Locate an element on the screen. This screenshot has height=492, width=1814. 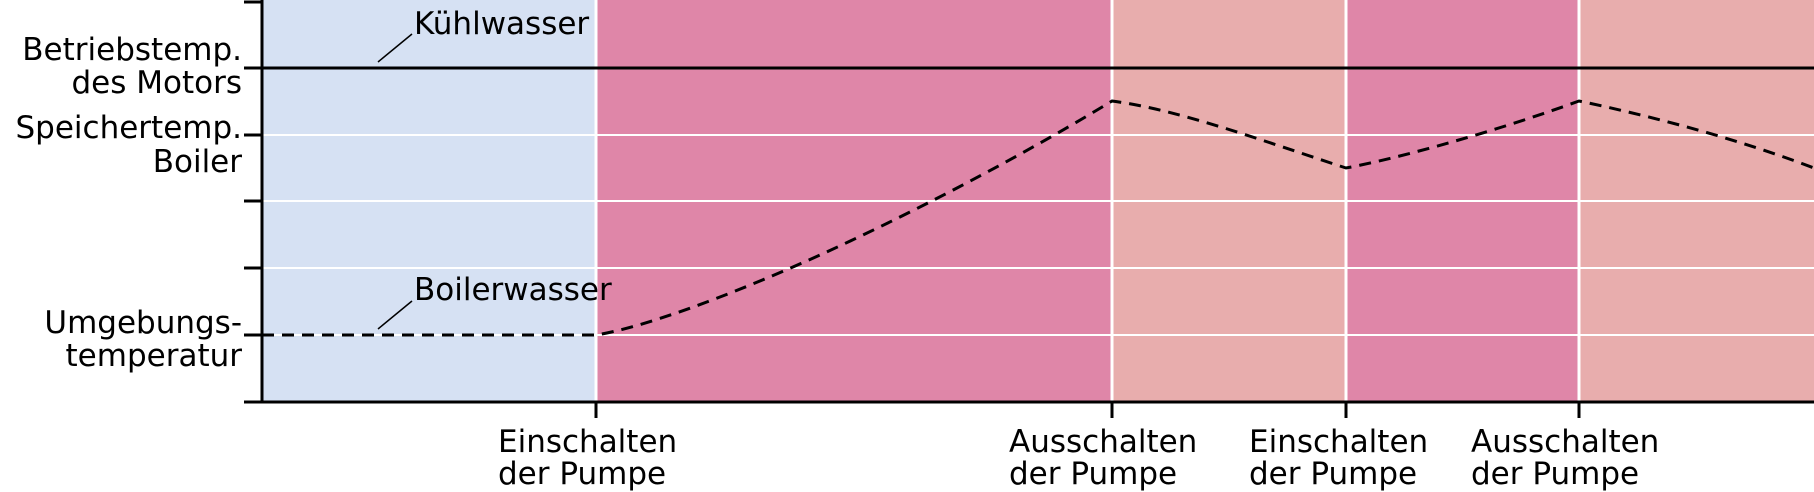
storage-temp-label-line2: Boiler is located at coordinates (198, 162).